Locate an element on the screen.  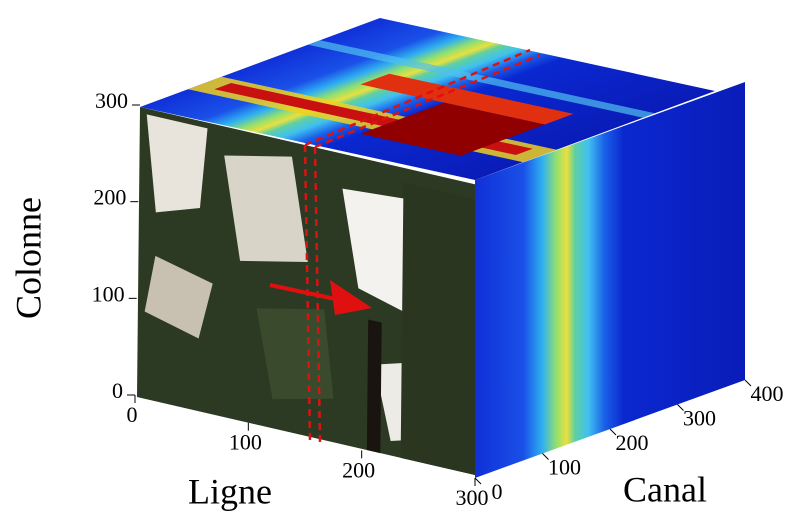
arrow-head is located at coordinates (351, 297).